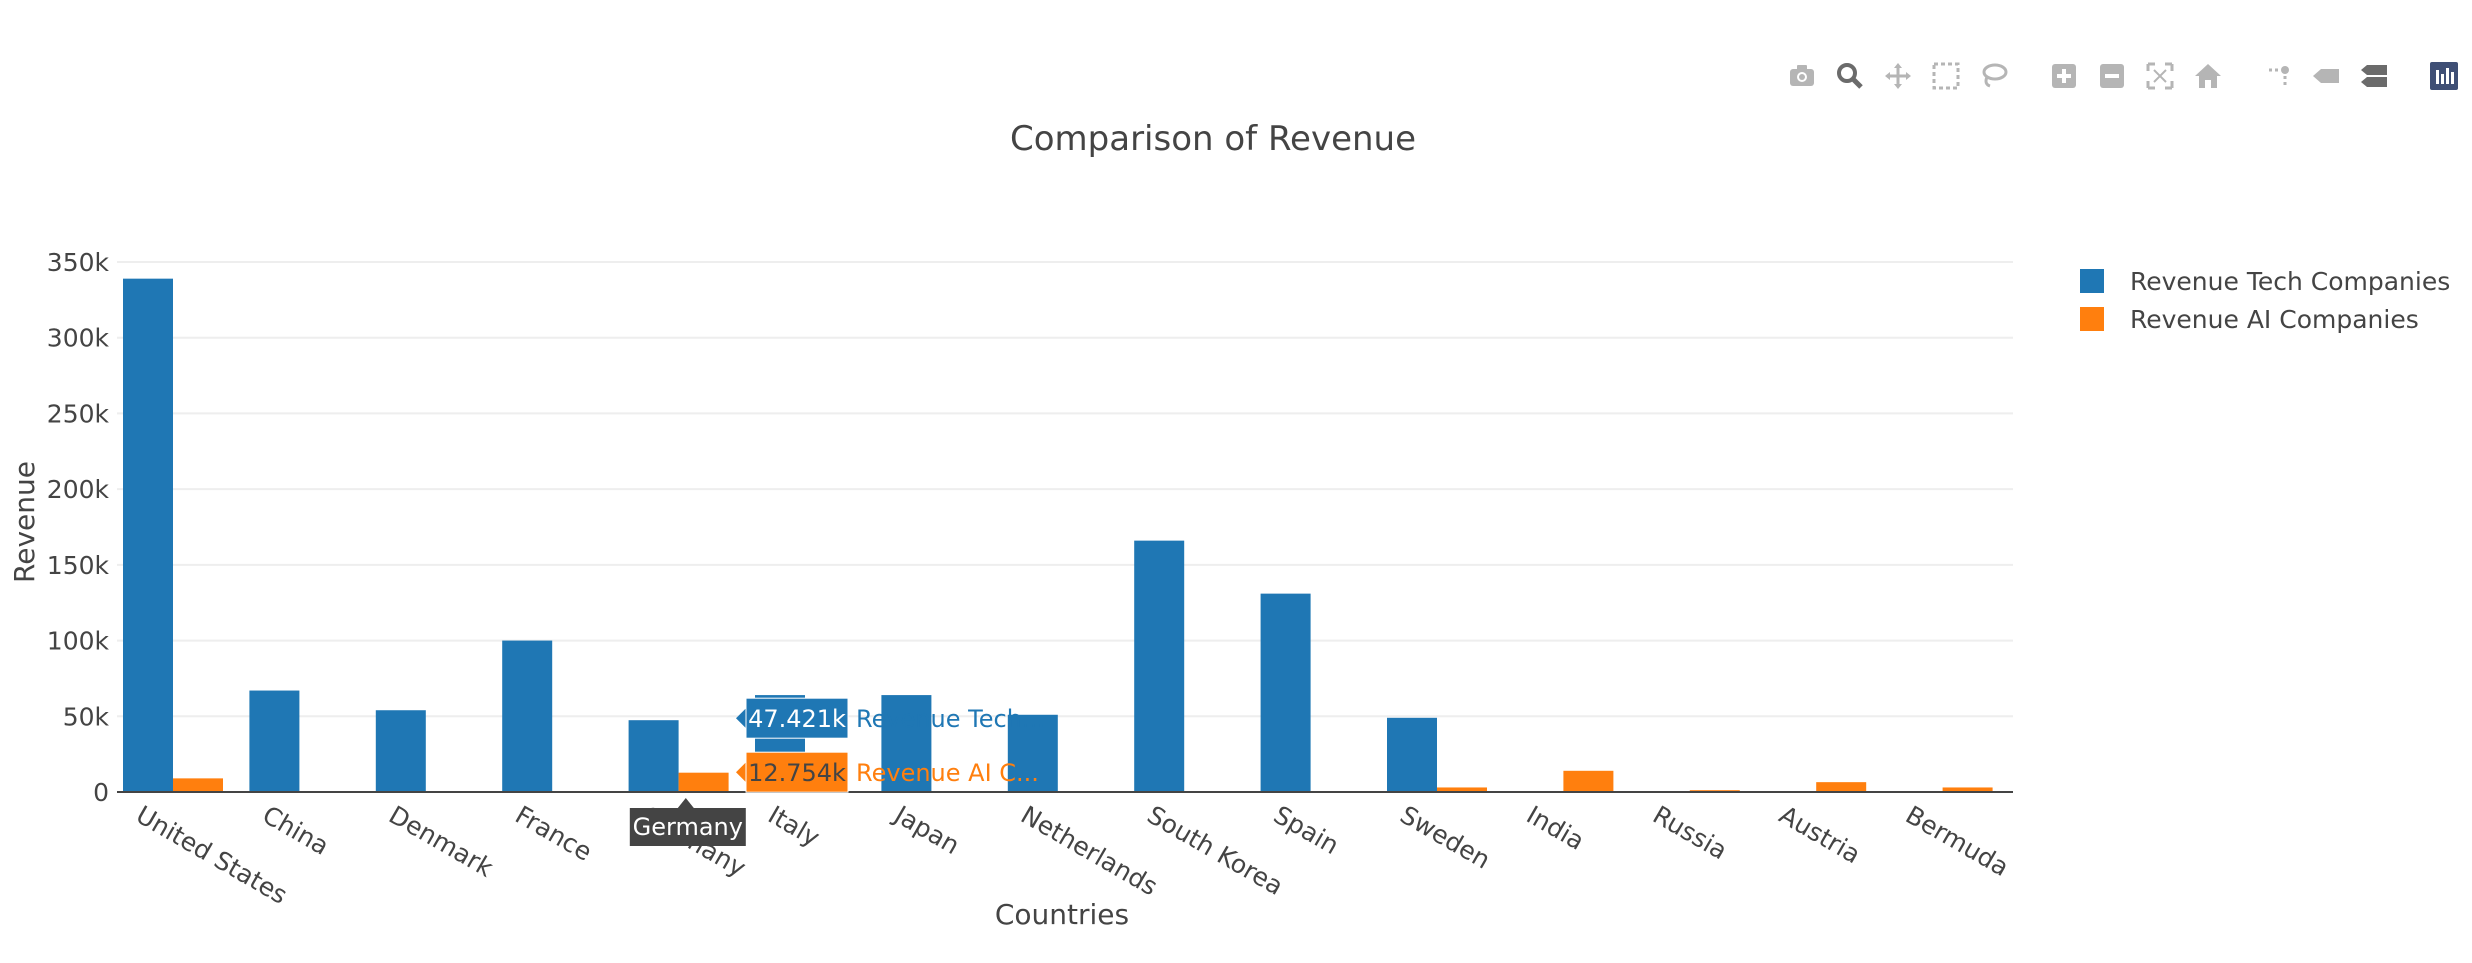  What do you see at coordinates (1412, 754) in the screenshot?
I see `bar-tech-sweden` at bounding box center [1412, 754].